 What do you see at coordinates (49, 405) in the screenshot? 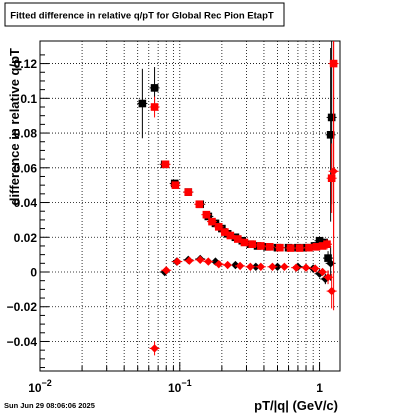
I see `timestamp: Sun Jun 29 08:06:06 2025` at bounding box center [49, 405].